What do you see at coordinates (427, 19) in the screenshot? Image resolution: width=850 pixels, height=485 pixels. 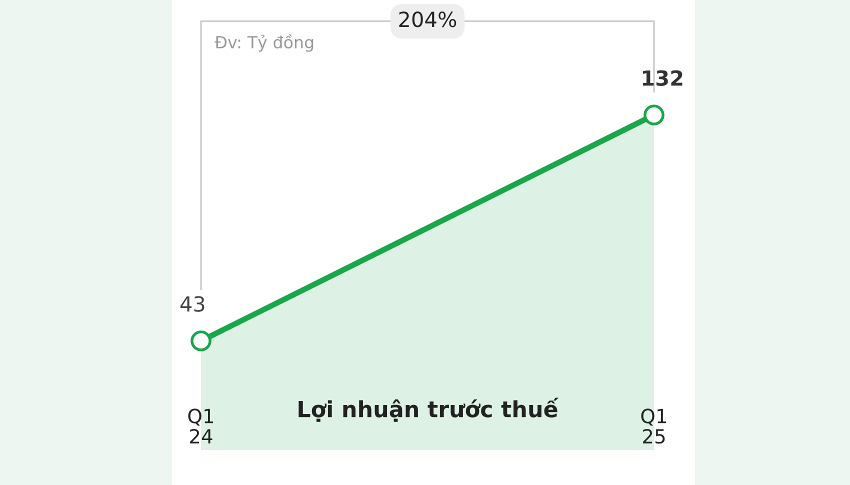 I see `text: 204%` at bounding box center [427, 19].